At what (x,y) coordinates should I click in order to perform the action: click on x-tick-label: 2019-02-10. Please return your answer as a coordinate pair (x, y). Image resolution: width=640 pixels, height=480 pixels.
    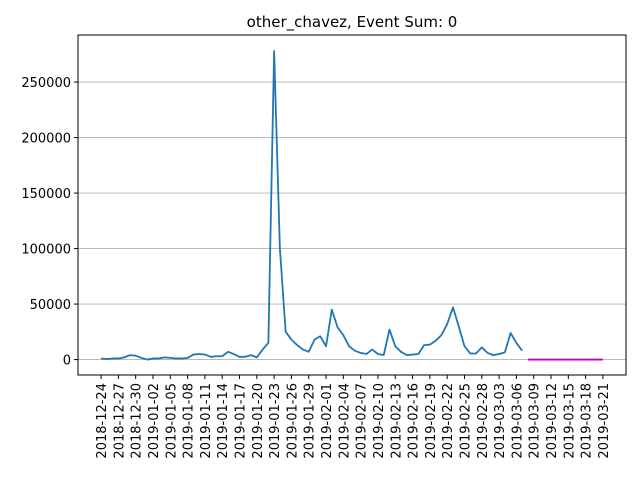
    Looking at the image, I should click on (379, 421).